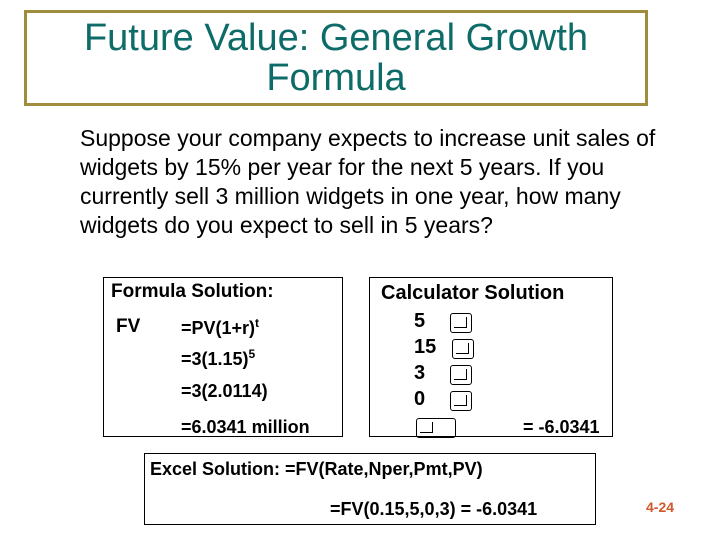 The width and height of the screenshot is (720, 540). I want to click on pv-key-icon, so click(461, 375).